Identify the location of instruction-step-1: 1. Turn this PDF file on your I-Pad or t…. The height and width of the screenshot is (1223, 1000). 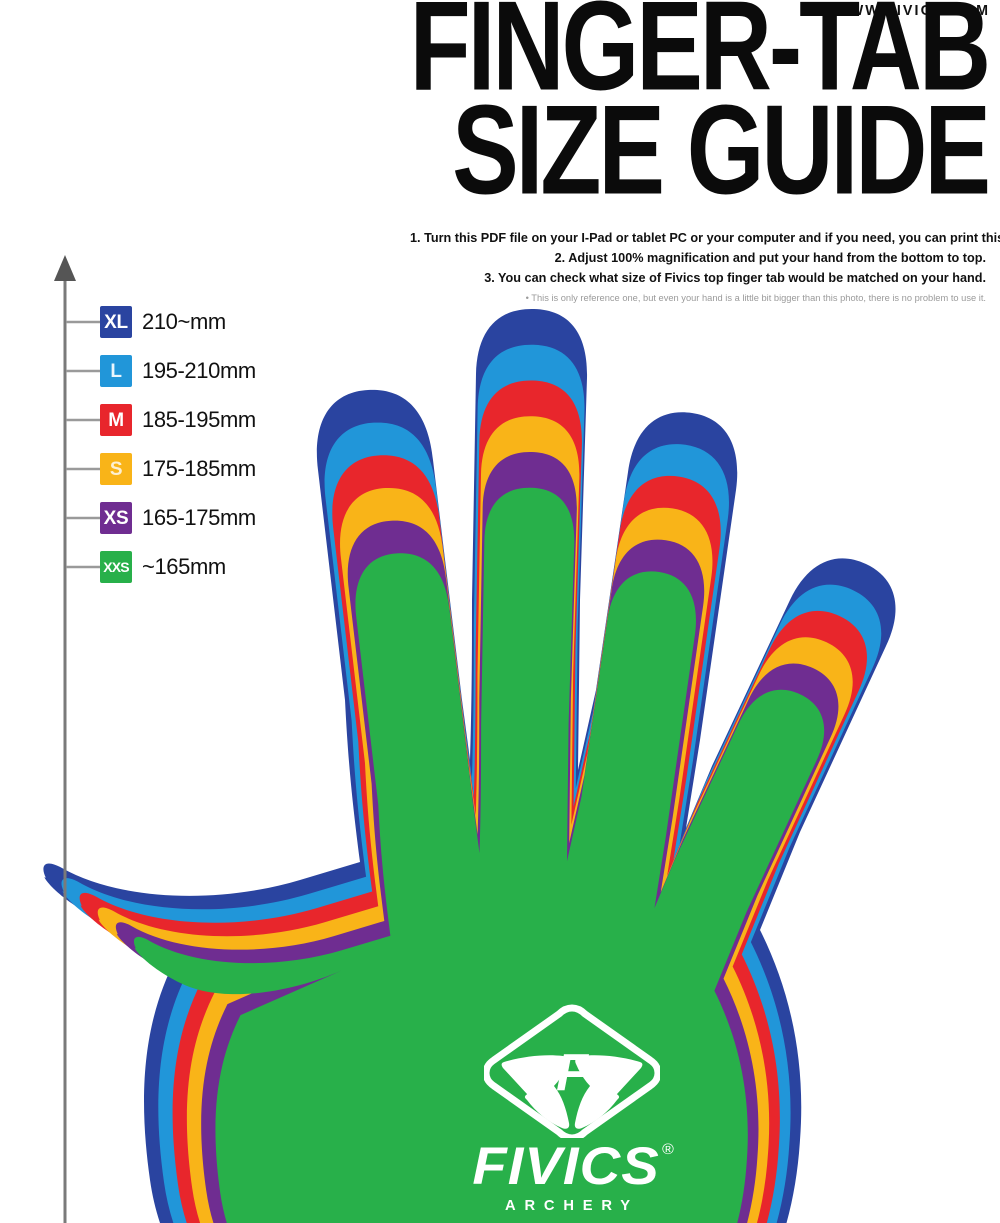
(705, 237).